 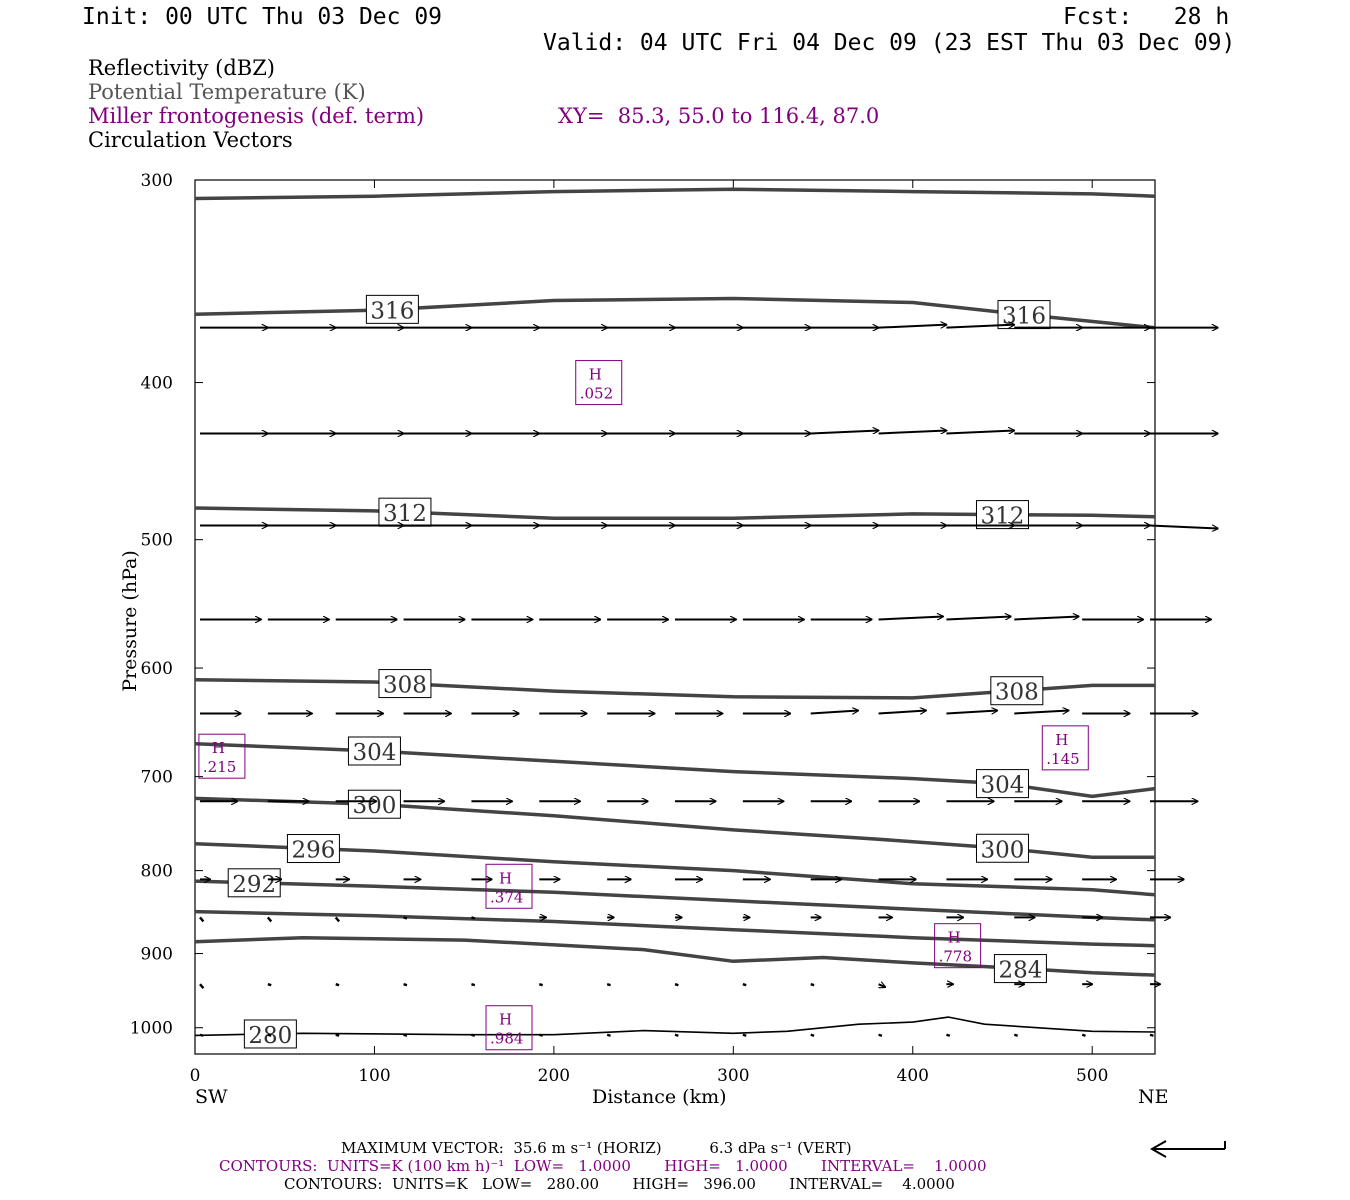 I want to click on y-tick-label: 500, so click(x=157, y=541).